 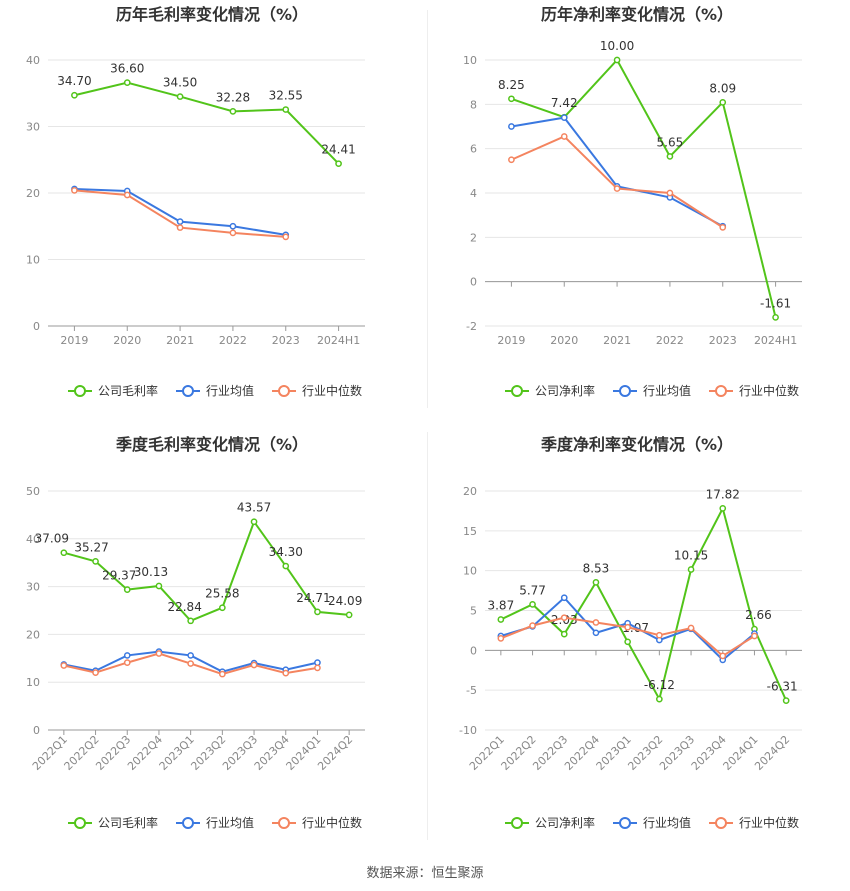 I want to click on data-label: 35.27, so click(x=91, y=547).